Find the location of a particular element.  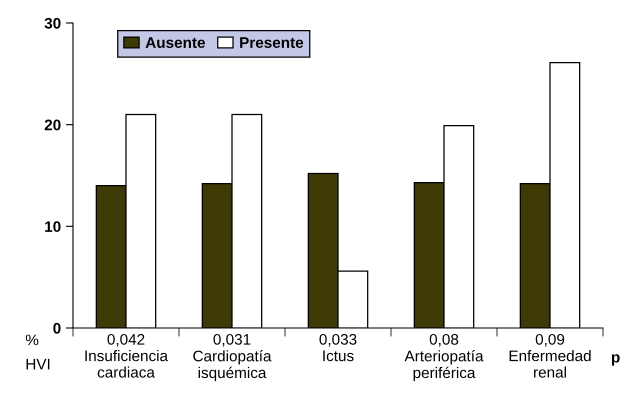

y-tick-label: 30 is located at coordinates (52, 23).